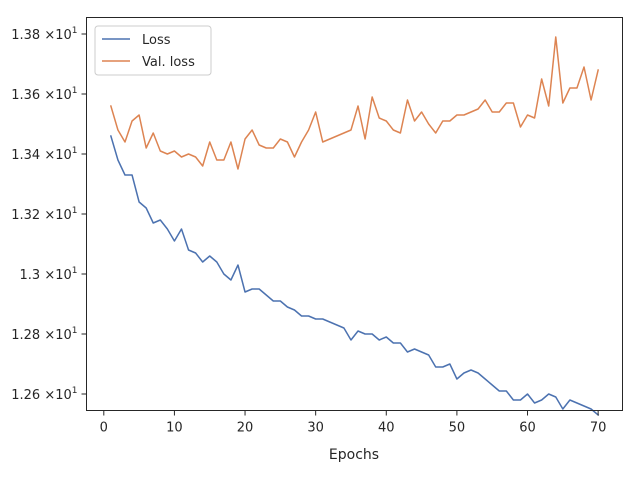 Image resolution: width=640 pixels, height=485 pixels. Describe the element at coordinates (527, 428) in the screenshot. I see `x-tick-label: 60` at that location.